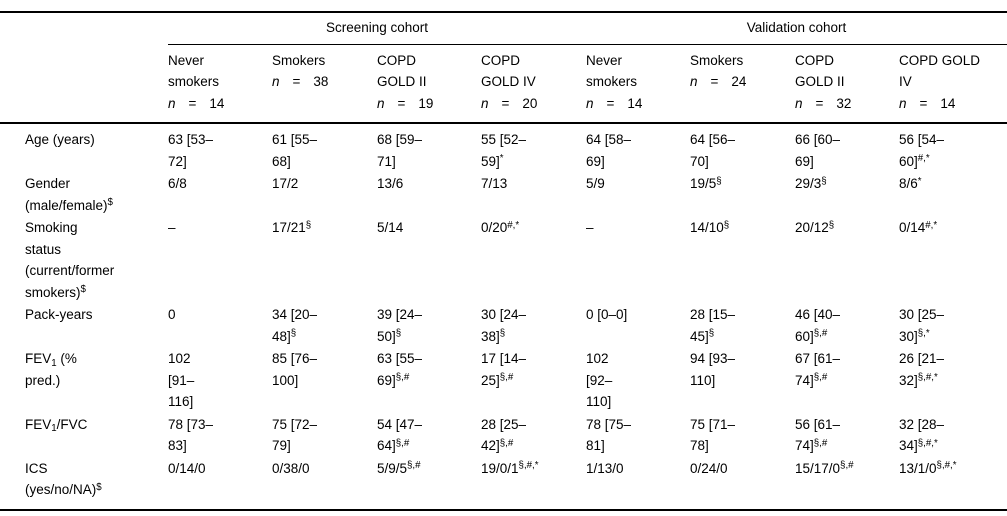  I want to click on group-header-label: Screening cohort, so click(377, 27).